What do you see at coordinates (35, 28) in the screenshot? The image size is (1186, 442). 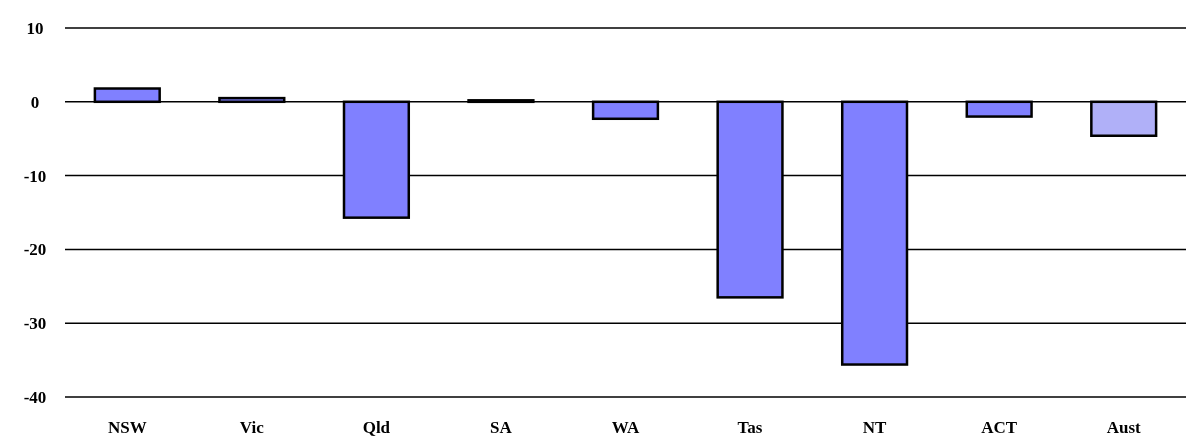 I see `y-tick-label: 10` at bounding box center [35, 28].